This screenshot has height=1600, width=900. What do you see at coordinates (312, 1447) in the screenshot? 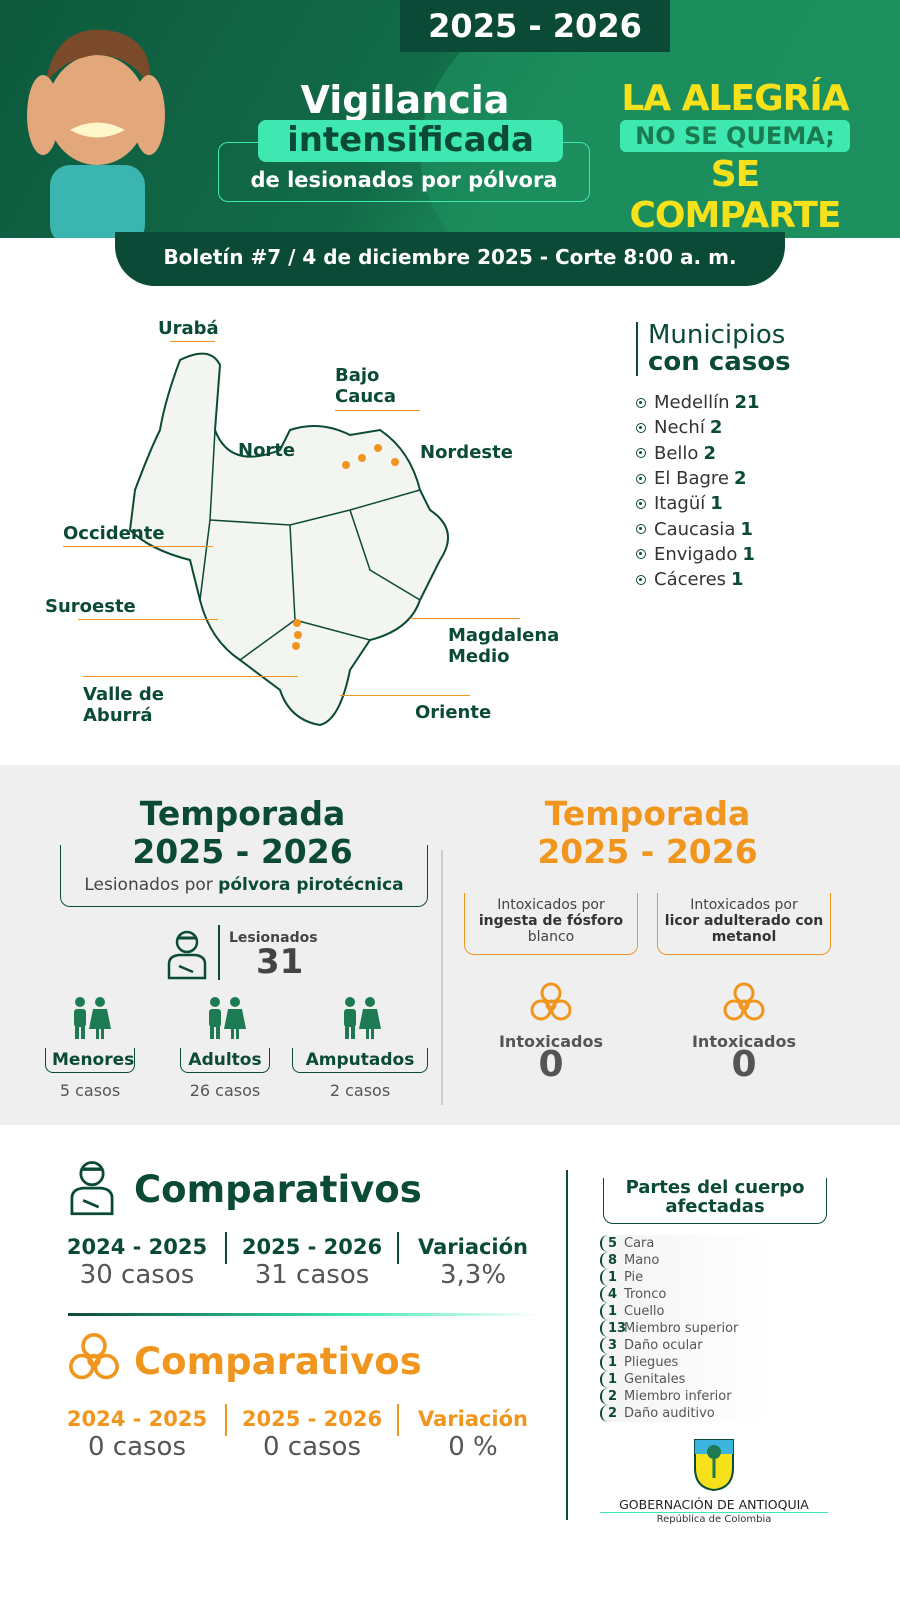
I see `comparativo-value: 0 casos` at bounding box center [312, 1447].